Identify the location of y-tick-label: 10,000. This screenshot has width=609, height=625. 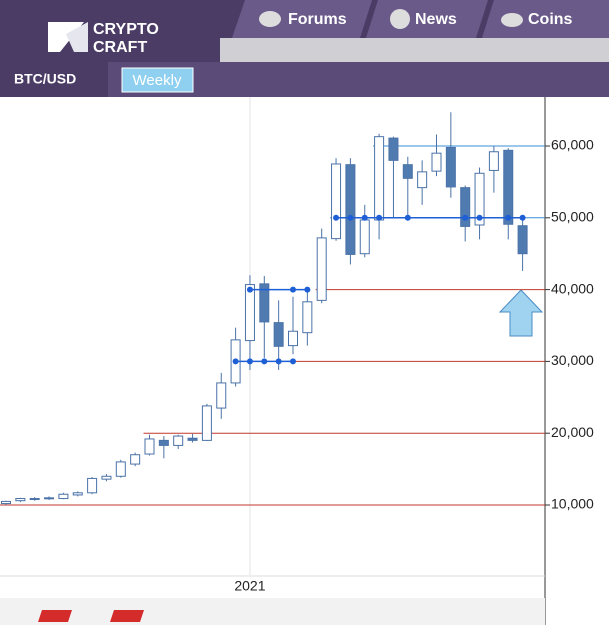
(572, 504).